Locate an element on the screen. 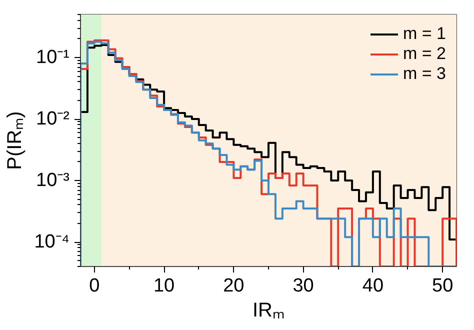 Image resolution: width=474 pixels, height=330 pixels. x-axis-title: IRₘ is located at coordinates (268, 311).